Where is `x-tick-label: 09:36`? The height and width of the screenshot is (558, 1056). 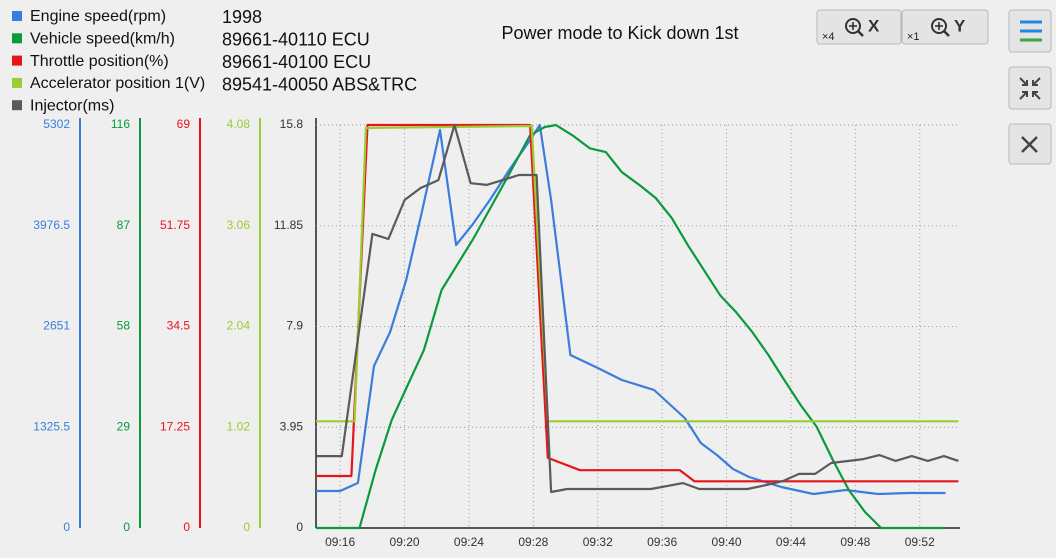 x-tick-label: 09:36 is located at coordinates (662, 542).